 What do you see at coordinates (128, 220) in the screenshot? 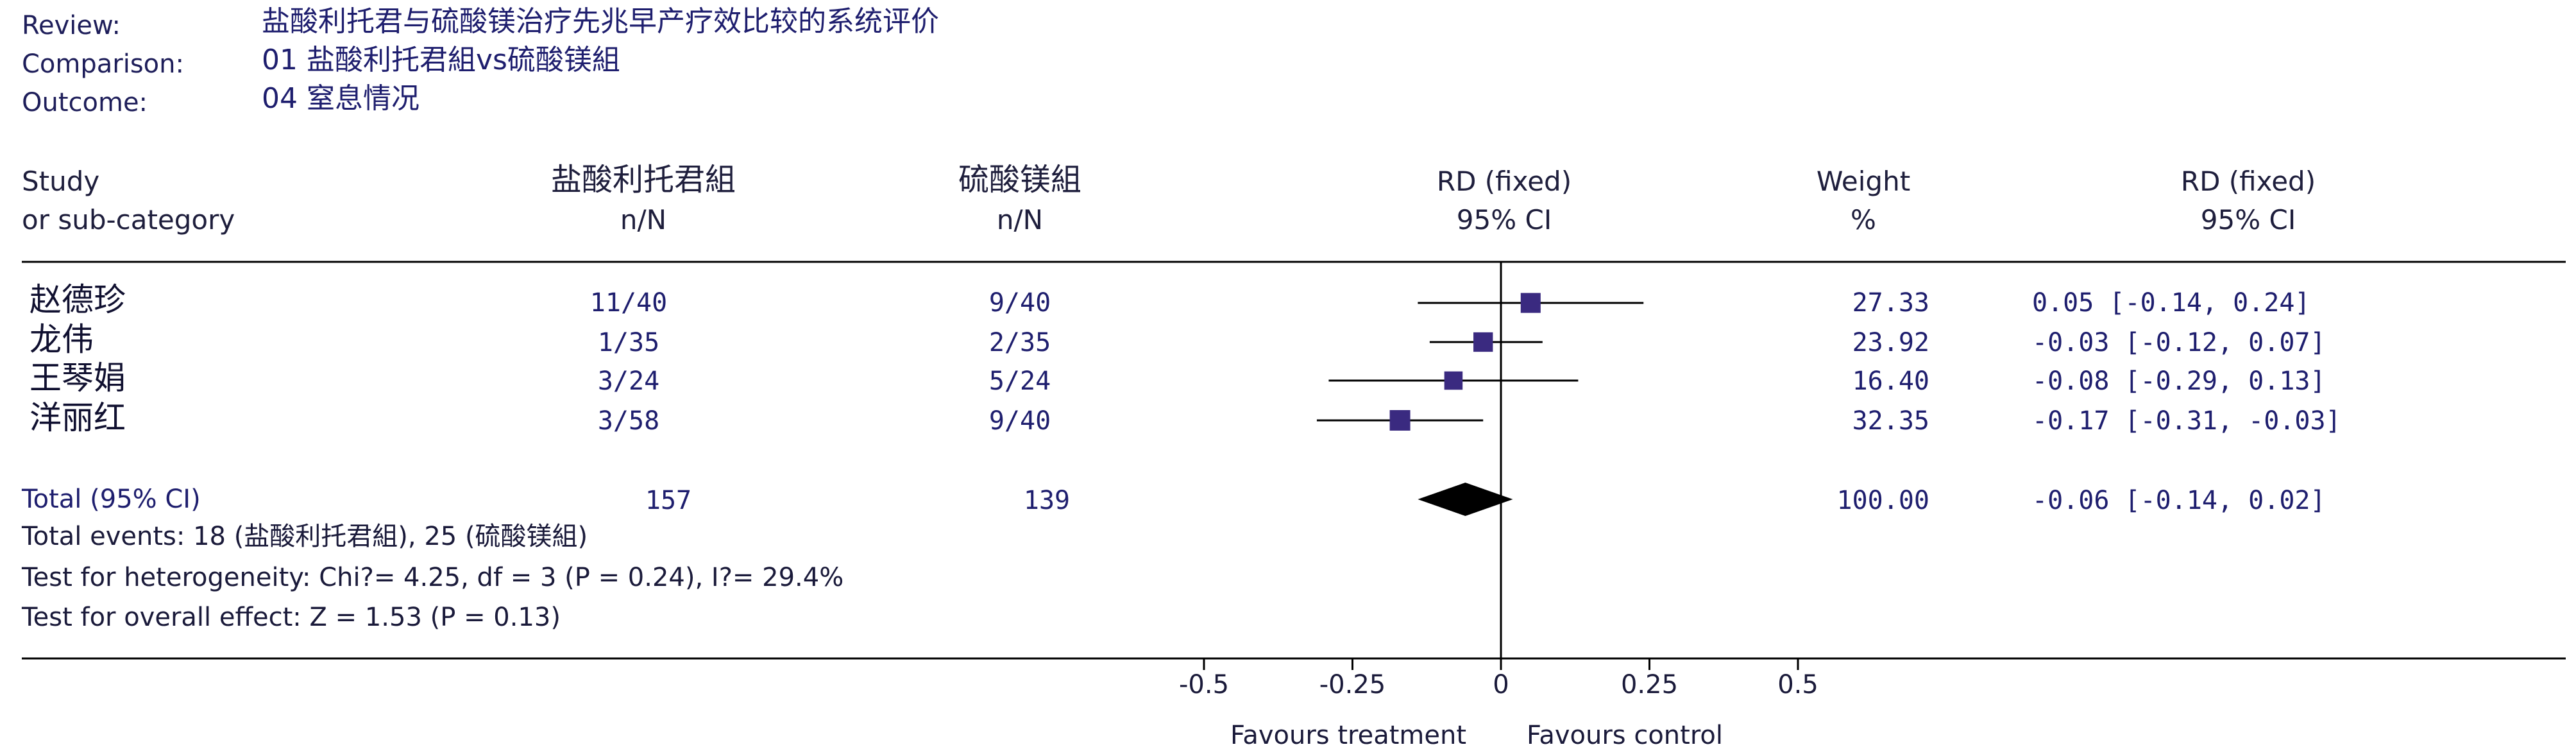
I see `col-study-sub: or sub-category` at bounding box center [128, 220].